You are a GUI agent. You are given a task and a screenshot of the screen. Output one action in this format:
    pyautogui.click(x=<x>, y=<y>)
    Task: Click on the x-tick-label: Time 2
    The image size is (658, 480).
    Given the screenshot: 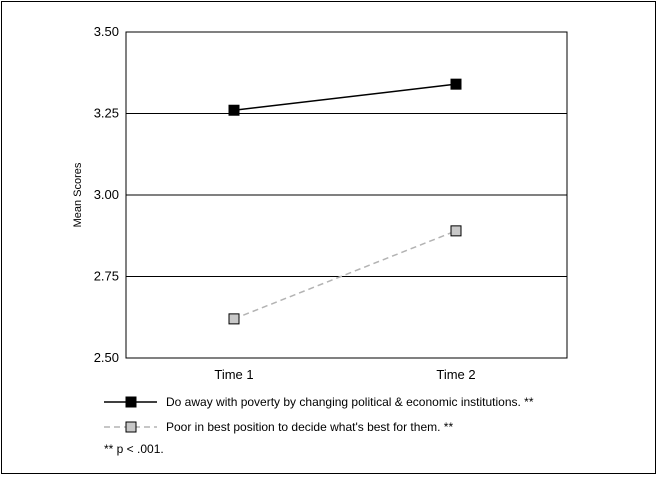 What is the action you would take?
    pyautogui.click(x=455, y=374)
    